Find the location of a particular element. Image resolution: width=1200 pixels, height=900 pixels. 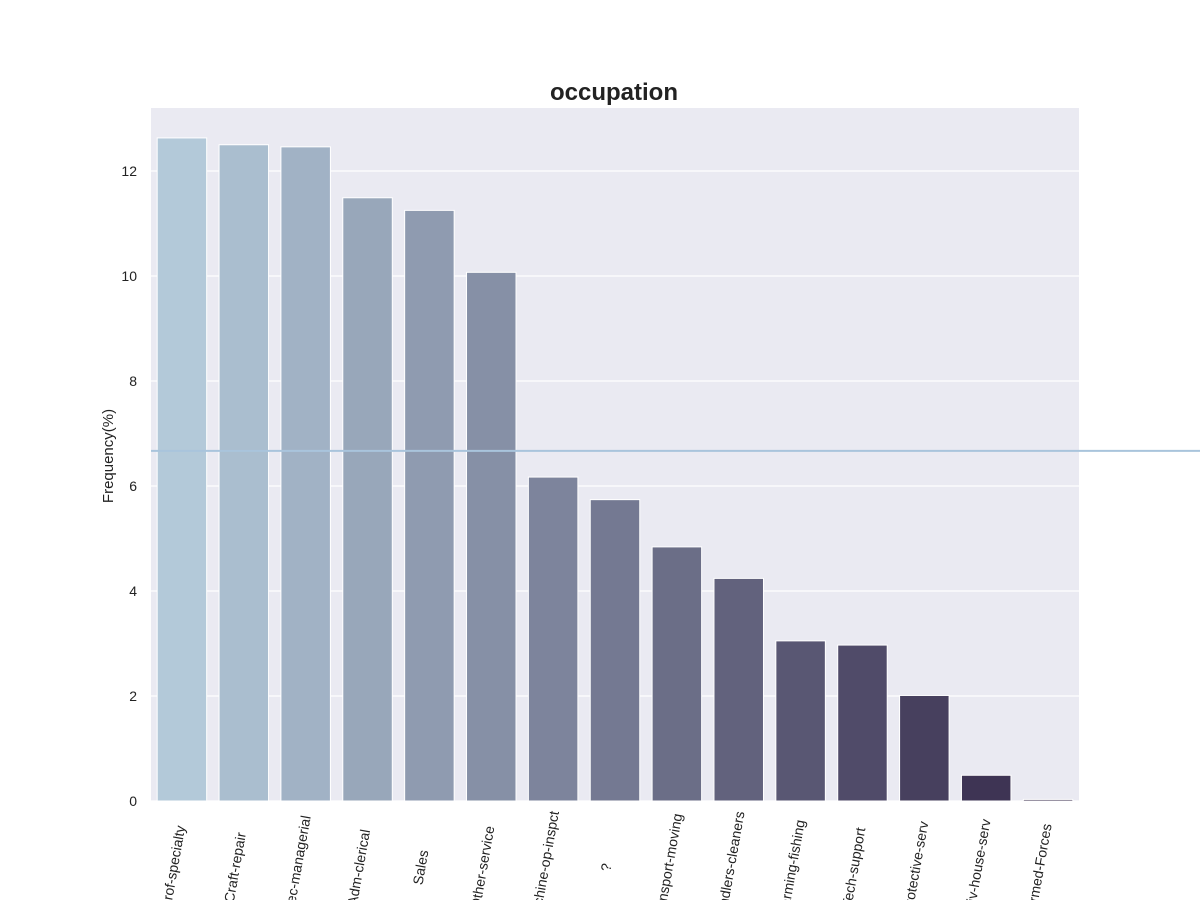

x-tick-label: Armed-Forces is located at coordinates (1039, 861).